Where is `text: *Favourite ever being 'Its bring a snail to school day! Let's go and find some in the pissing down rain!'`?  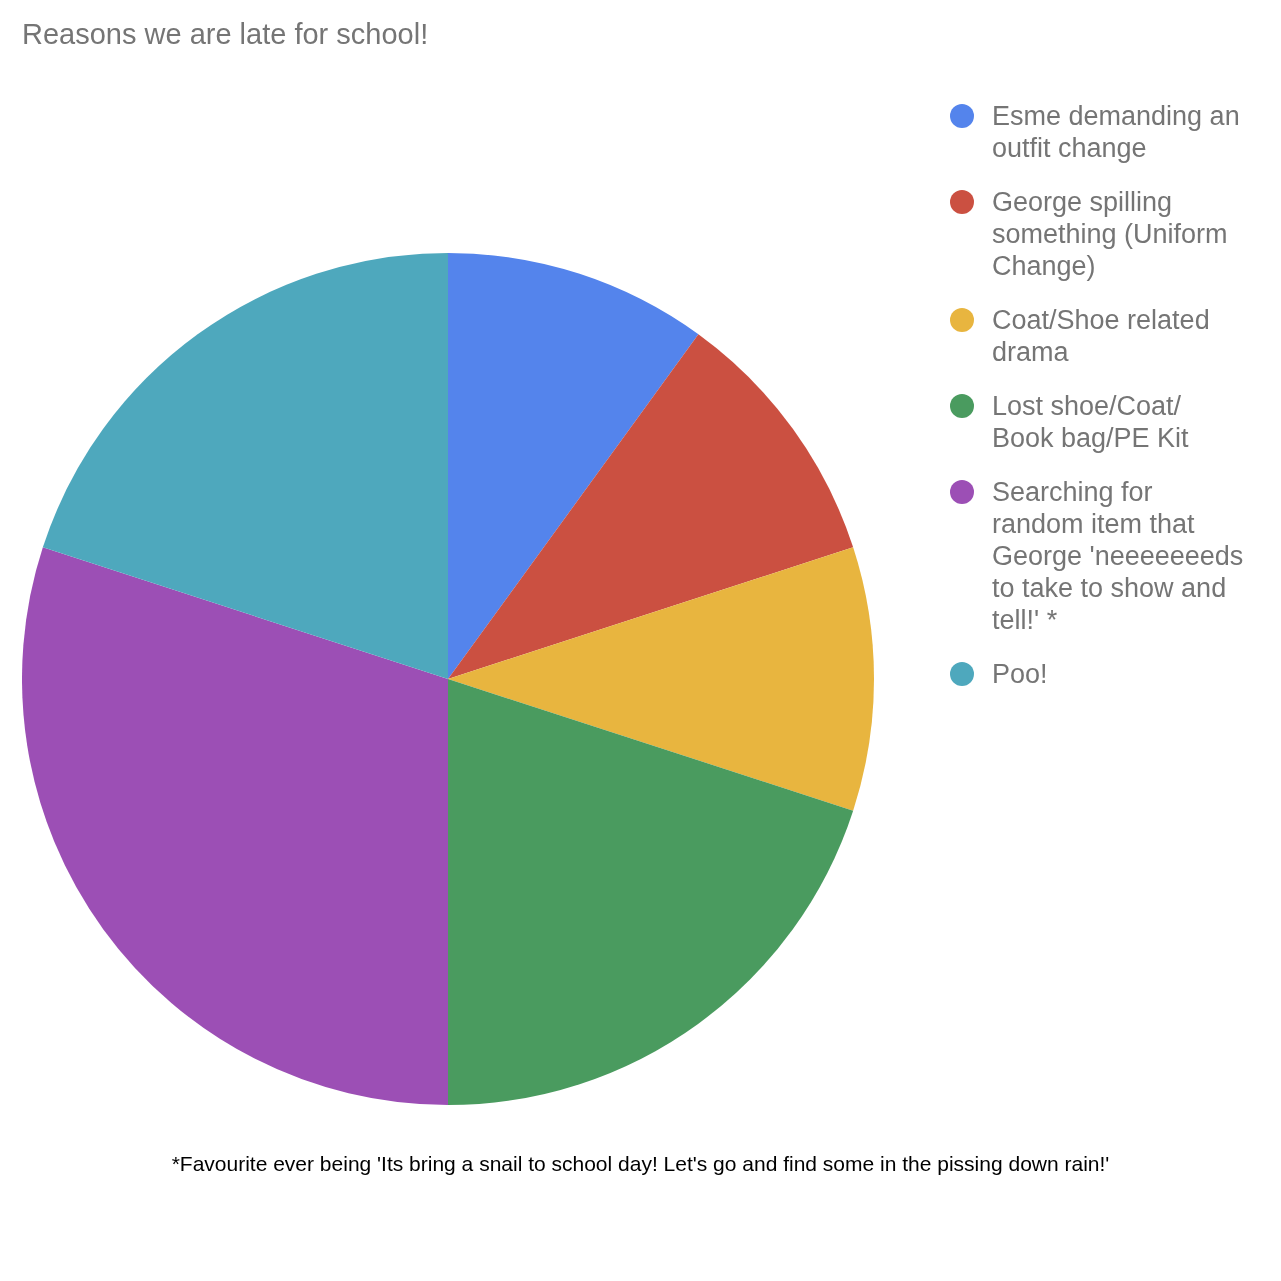 text: *Favourite ever being 'Its bring a snail to school day! Let's go and find some in the pissing down rain!' is located at coordinates (640, 1164).